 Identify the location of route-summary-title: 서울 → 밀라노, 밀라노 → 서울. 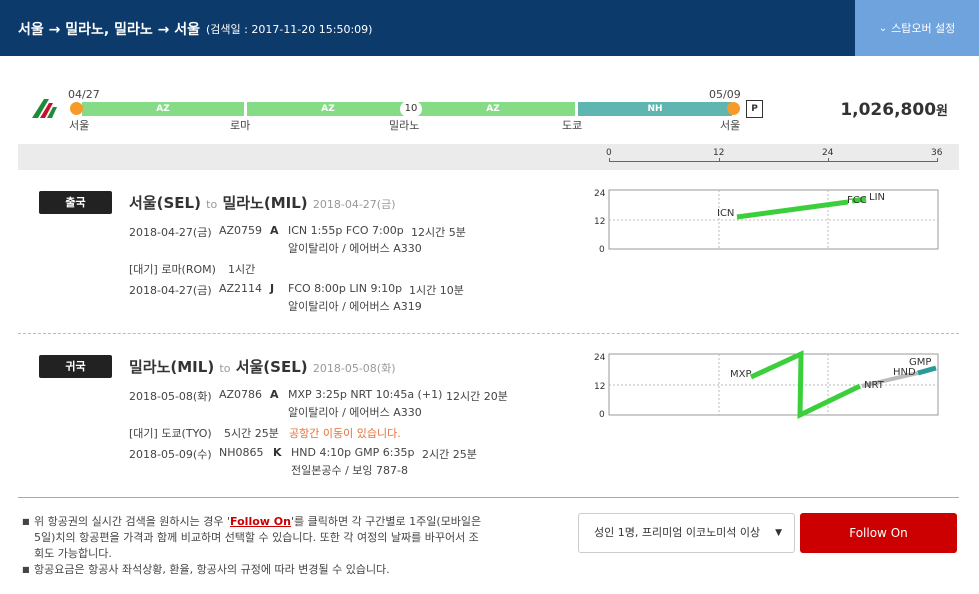
(109, 30).